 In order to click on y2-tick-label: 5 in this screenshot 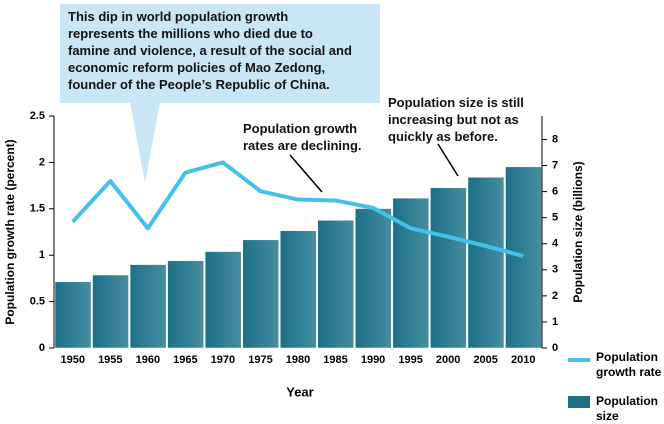, I will do `click(555, 218)`.